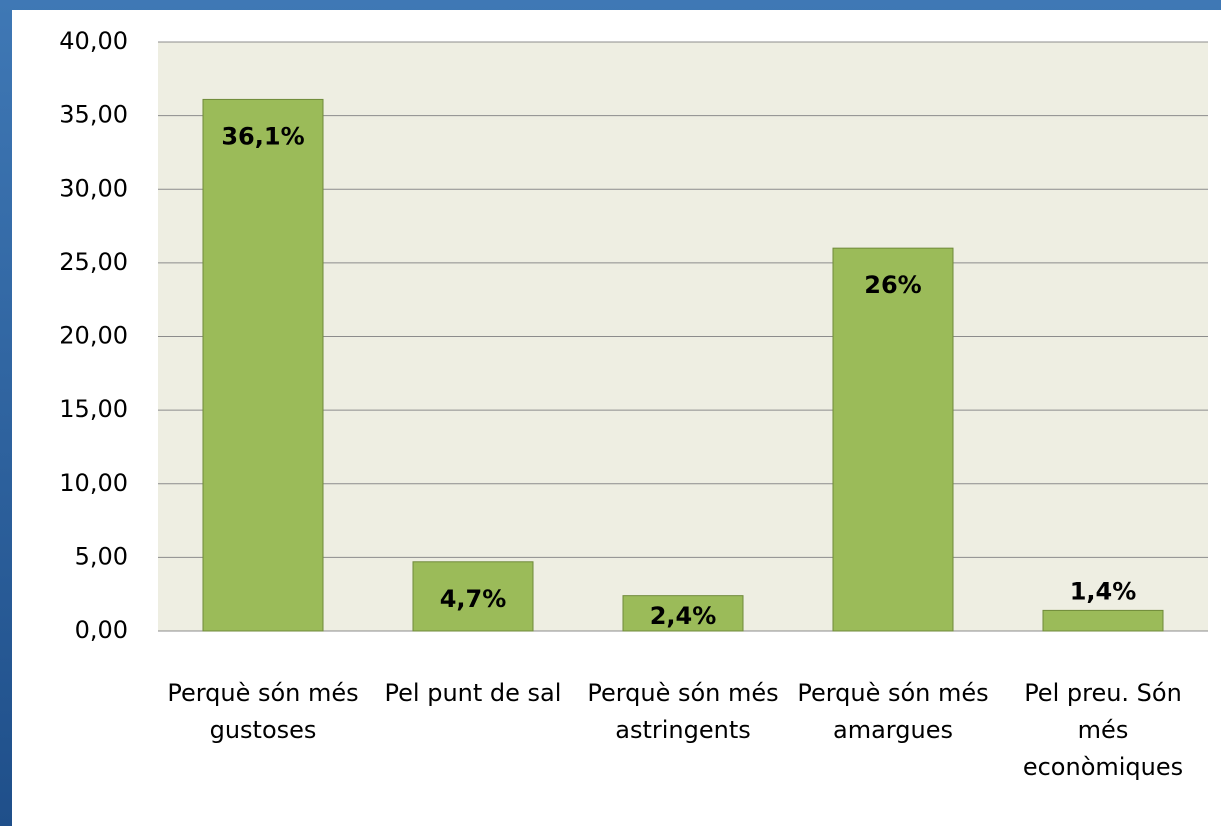 Image resolution: width=1221 pixels, height=826 pixels. I want to click on y-tick-label: 15,00, so click(93, 409).